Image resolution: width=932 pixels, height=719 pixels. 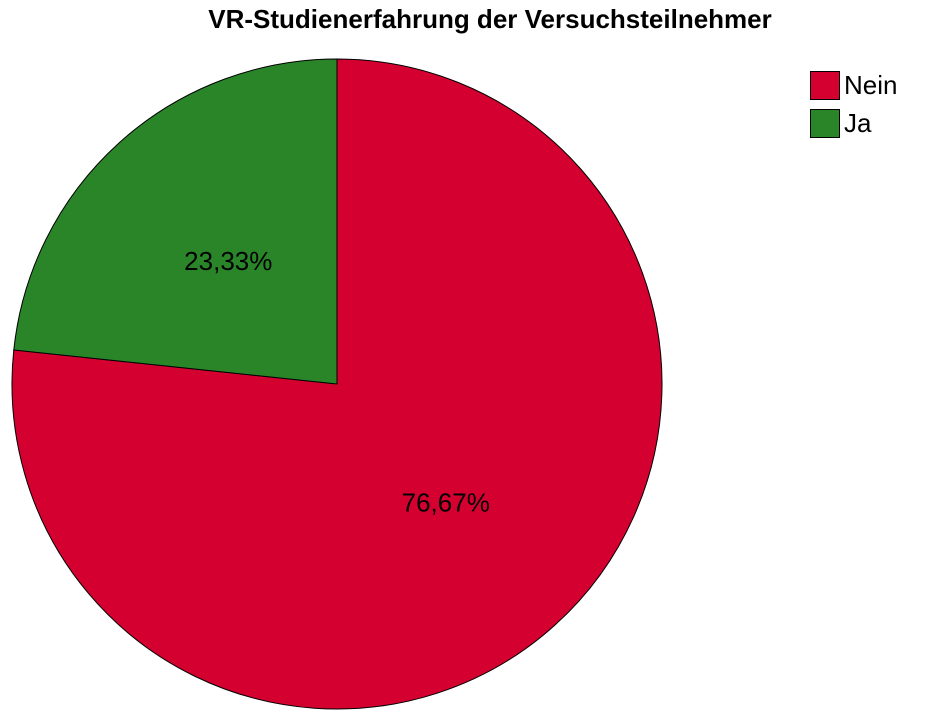 I want to click on legend-label-nein: Nein, so click(x=871, y=84).